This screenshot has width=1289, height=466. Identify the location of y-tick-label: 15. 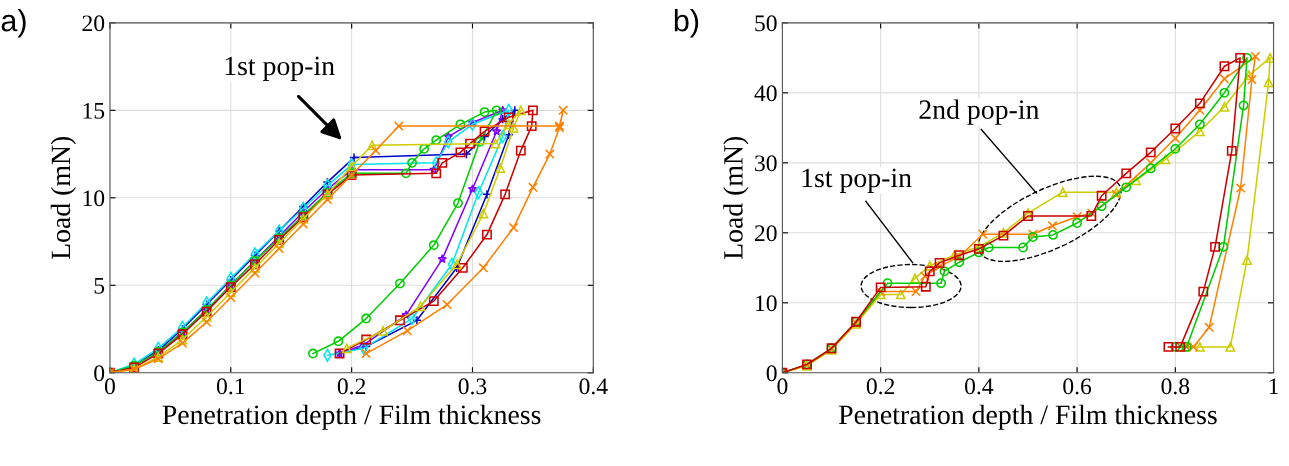
(94, 110).